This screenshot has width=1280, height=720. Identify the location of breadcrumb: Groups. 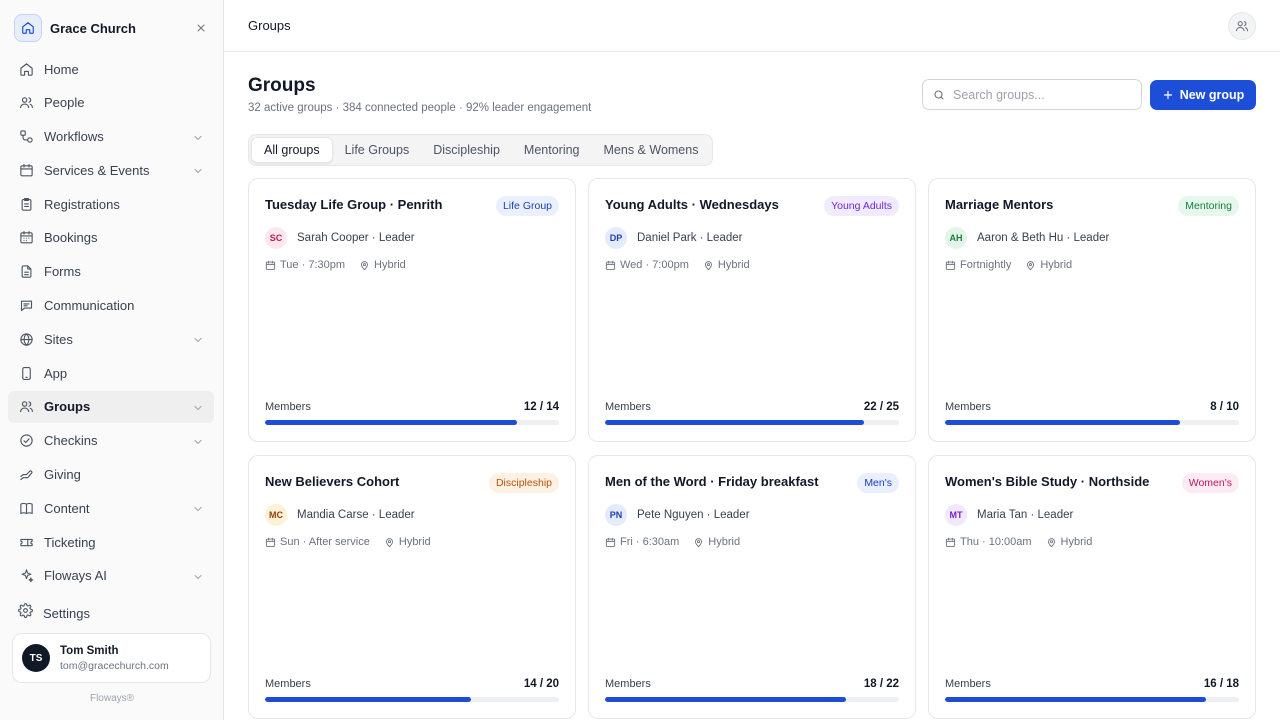
(269, 25).